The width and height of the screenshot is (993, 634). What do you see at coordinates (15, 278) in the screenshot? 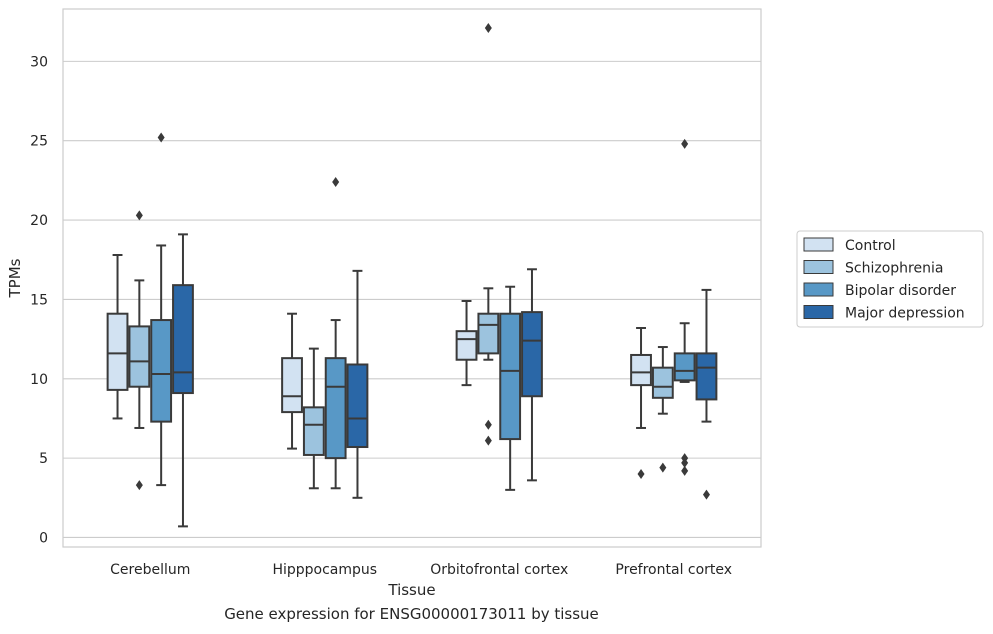
I see `y-axis-label: TPMs` at bounding box center [15, 278].